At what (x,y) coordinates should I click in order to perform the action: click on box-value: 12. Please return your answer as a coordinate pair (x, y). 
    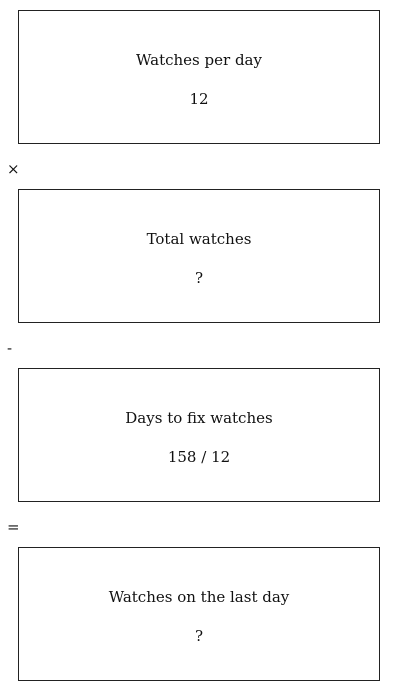
    Looking at the image, I should click on (199, 99).